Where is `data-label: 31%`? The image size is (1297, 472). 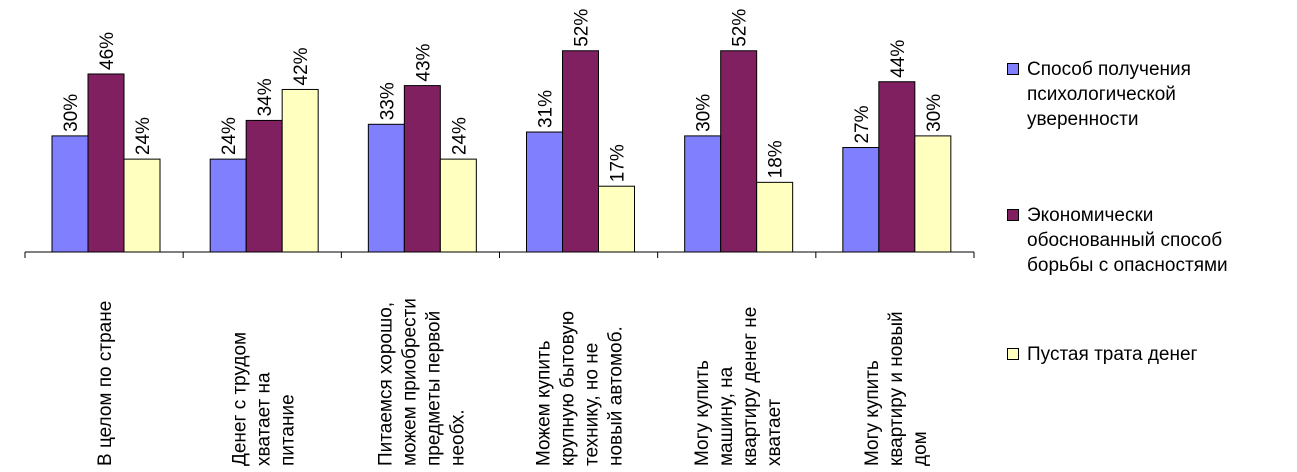
data-label: 31% is located at coordinates (546, 109).